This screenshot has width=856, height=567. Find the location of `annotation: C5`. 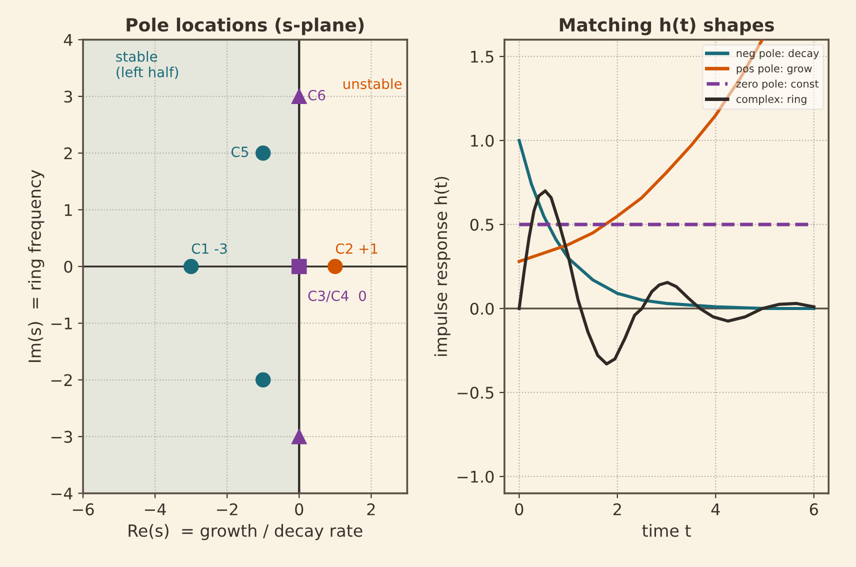

annotation: C5 is located at coordinates (239, 152).